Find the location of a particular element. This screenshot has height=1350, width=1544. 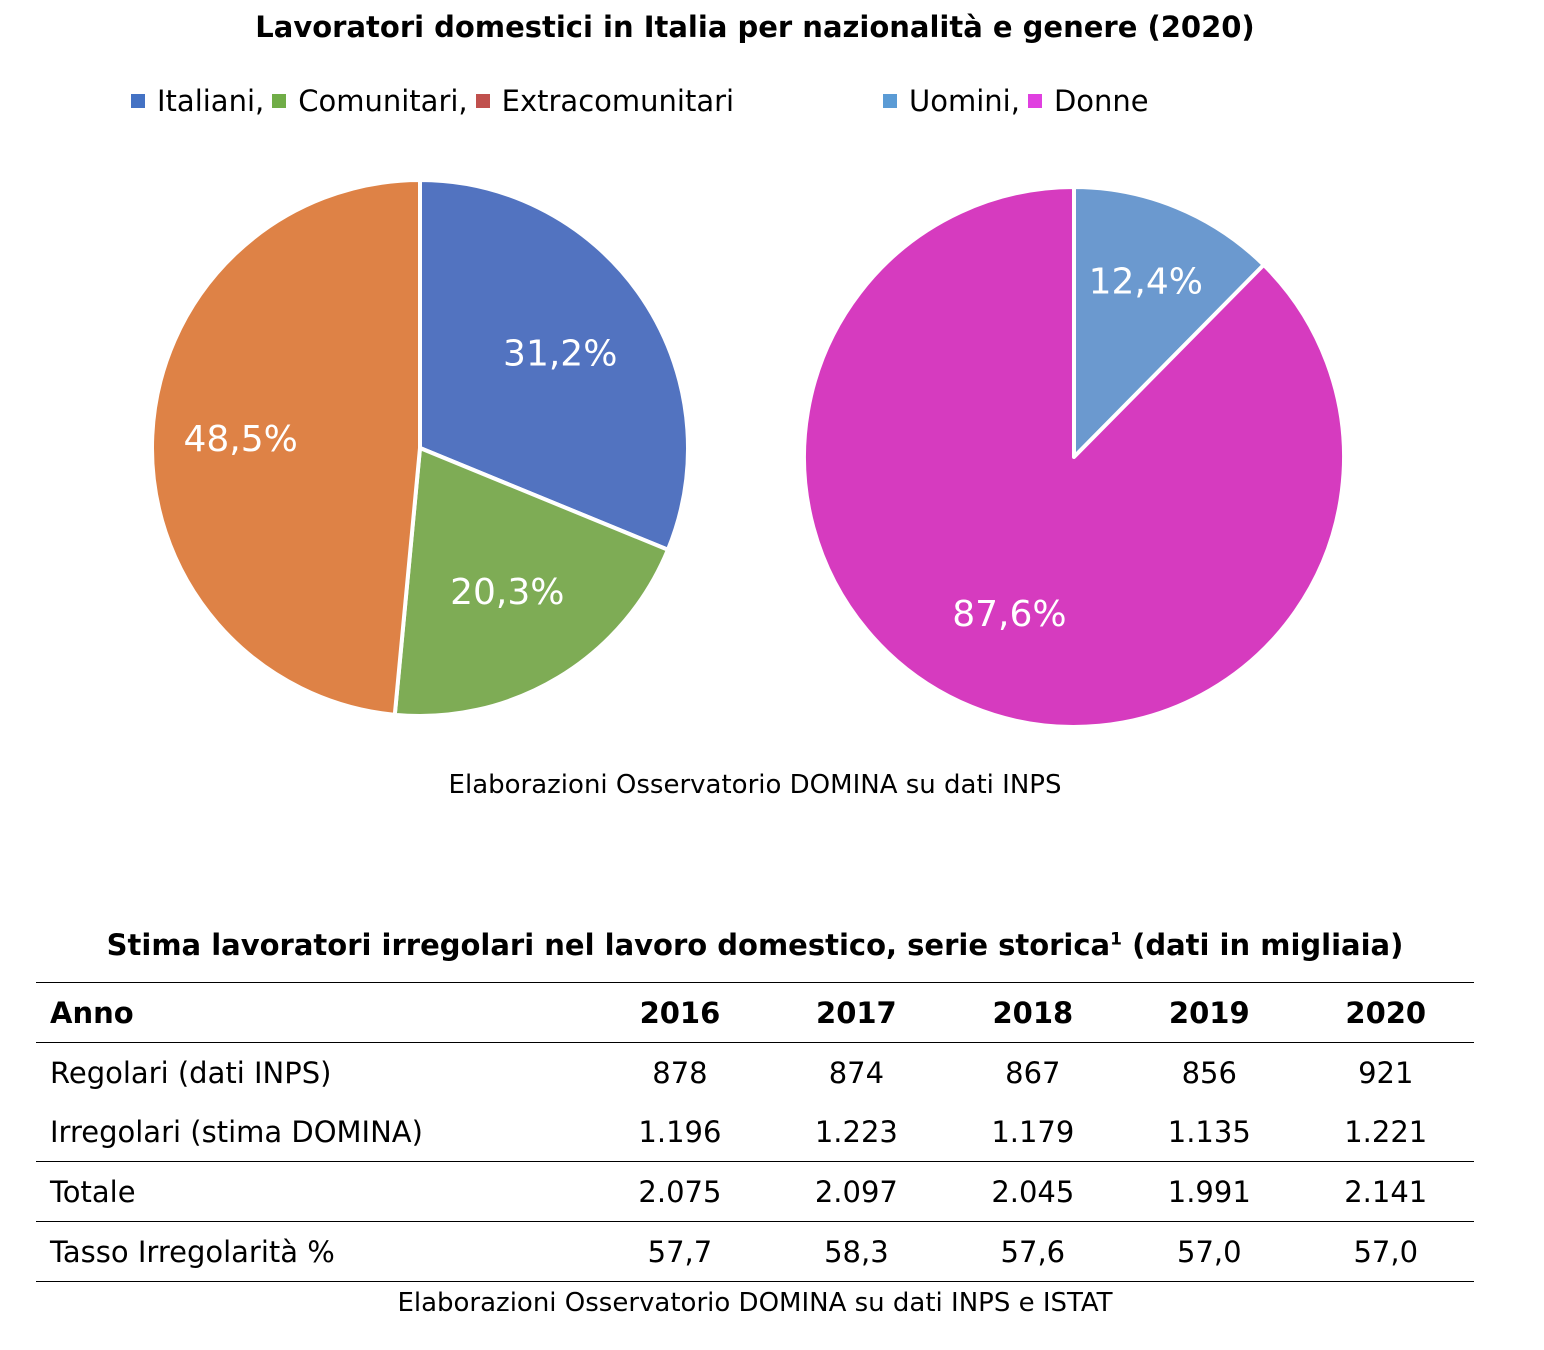

table-cell: 1.179 is located at coordinates (1033, 1131).